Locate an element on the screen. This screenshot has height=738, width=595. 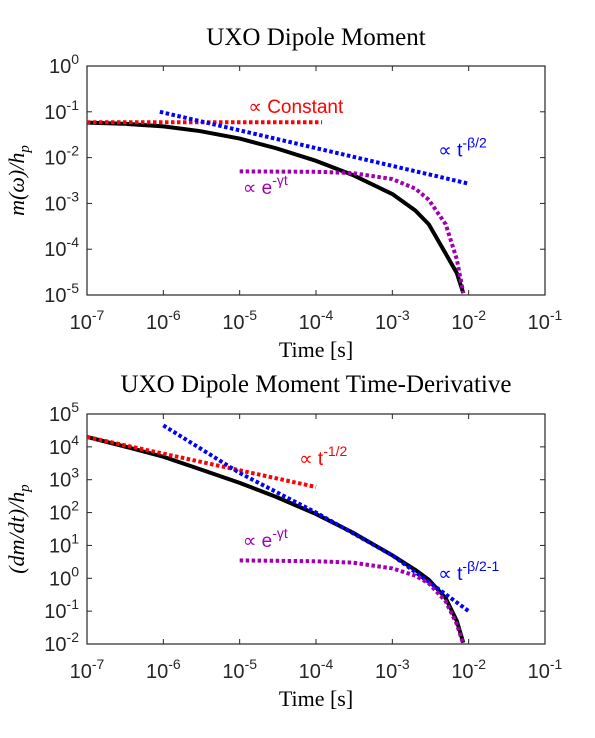
chart-title: UXO Dipole Moment is located at coordinates (315, 37).